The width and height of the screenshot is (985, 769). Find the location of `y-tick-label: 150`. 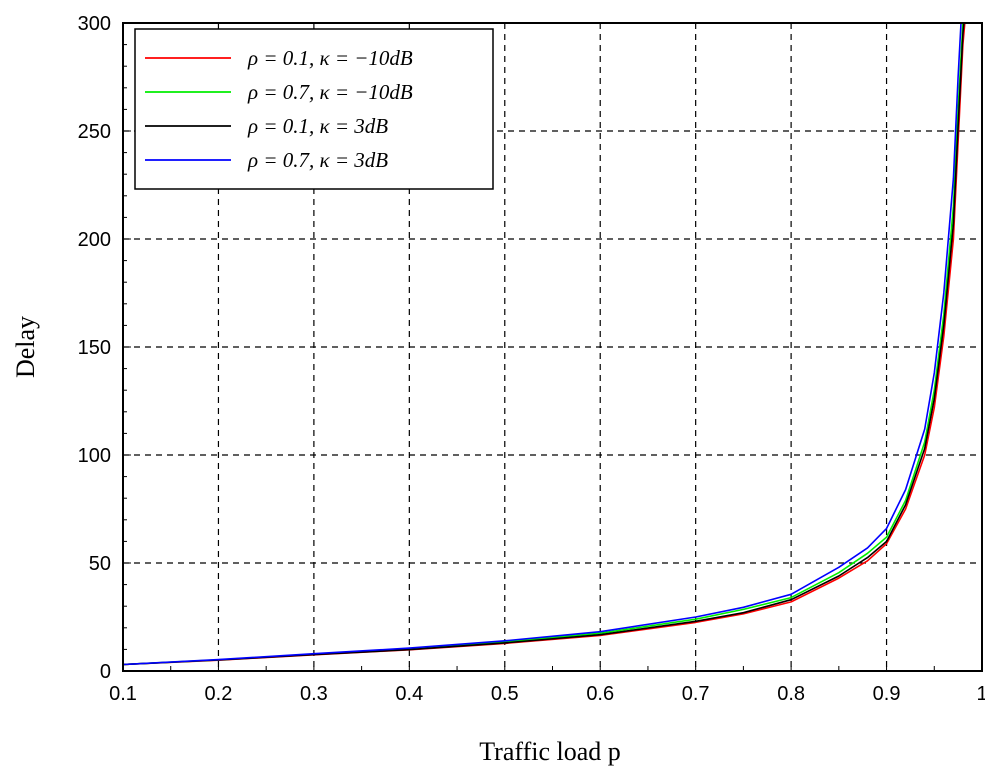

y-tick-label: 150 is located at coordinates (94, 348).